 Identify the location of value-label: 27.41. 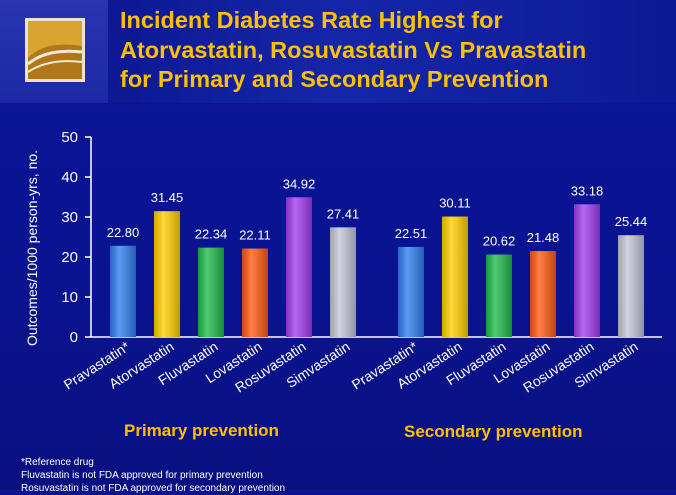
(343, 213).